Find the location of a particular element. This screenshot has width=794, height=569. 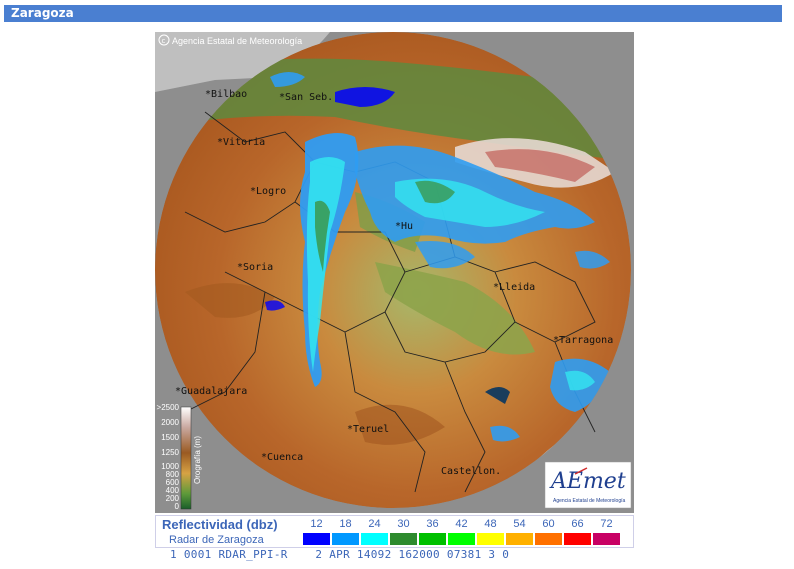

scale-step: 54 is located at coordinates (519, 531).